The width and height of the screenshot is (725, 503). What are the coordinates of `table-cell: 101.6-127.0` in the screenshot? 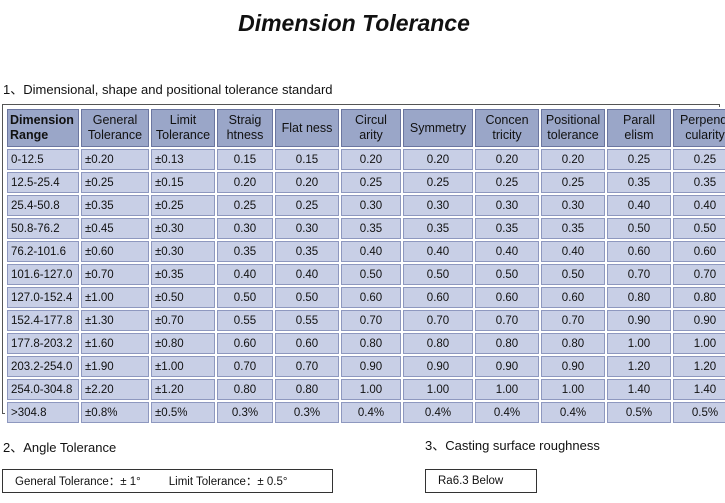 It's located at (43, 274).